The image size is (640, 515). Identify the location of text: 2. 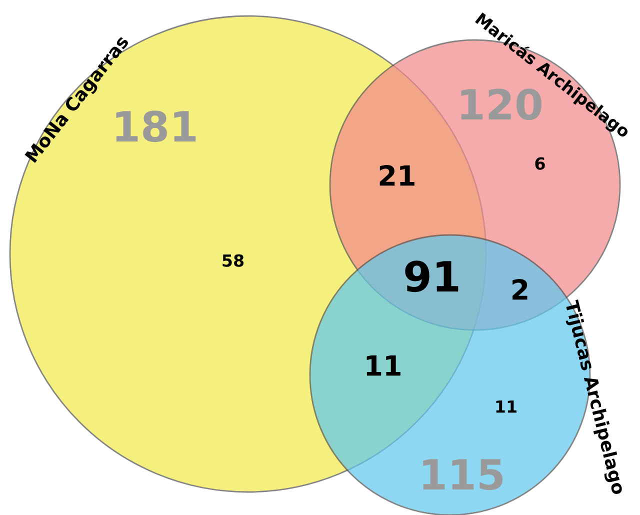
(520, 289).